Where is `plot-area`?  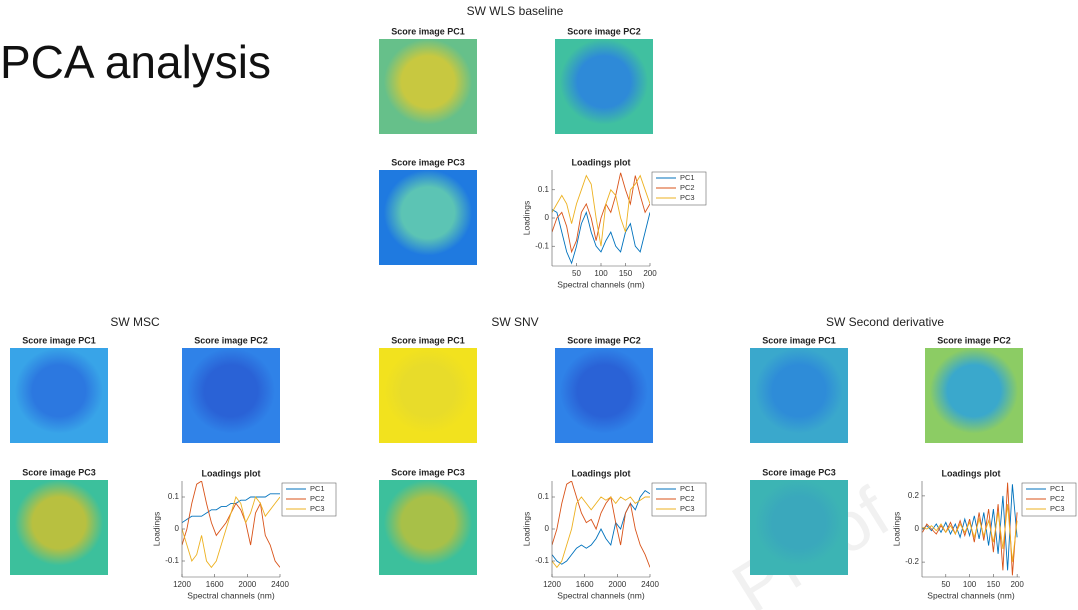 plot-area is located at coordinates (231, 529).